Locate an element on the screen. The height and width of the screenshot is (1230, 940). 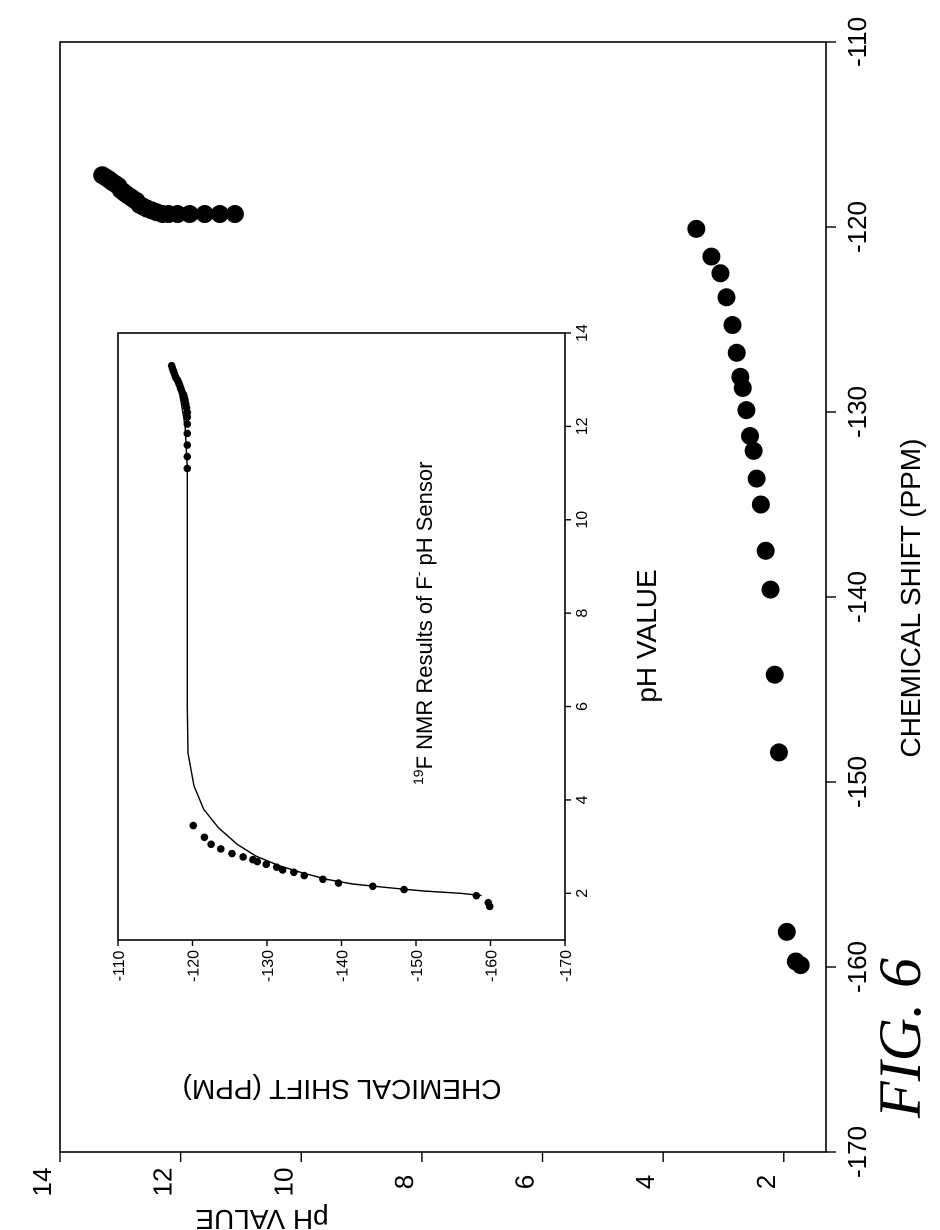
main-x-tick-label: -110 is located at coordinates (857, 42).